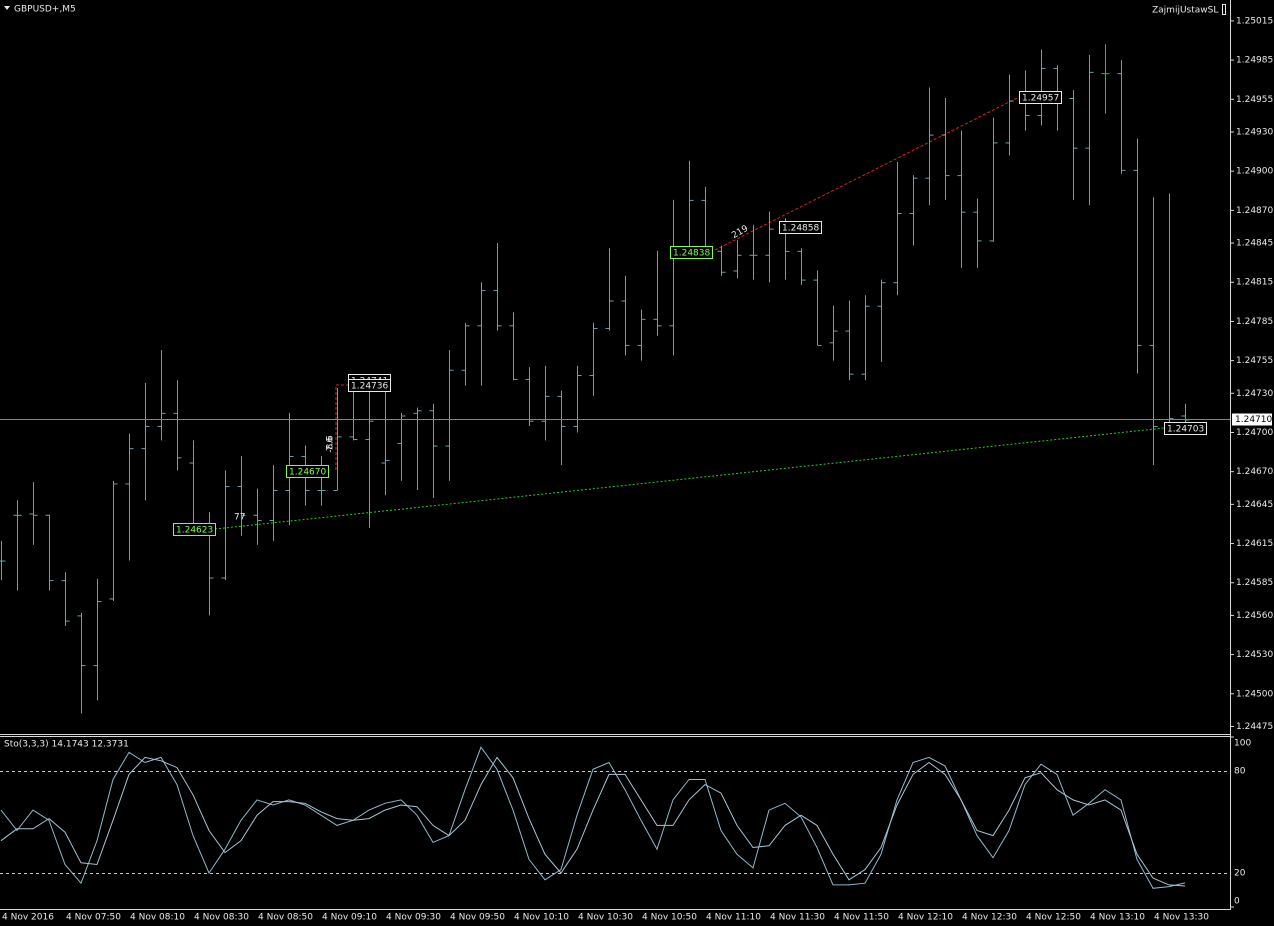 This screenshot has width=1274, height=926. What do you see at coordinates (1181, 918) in the screenshot?
I see `x-tick-label: 4 Nov 13:30` at bounding box center [1181, 918].